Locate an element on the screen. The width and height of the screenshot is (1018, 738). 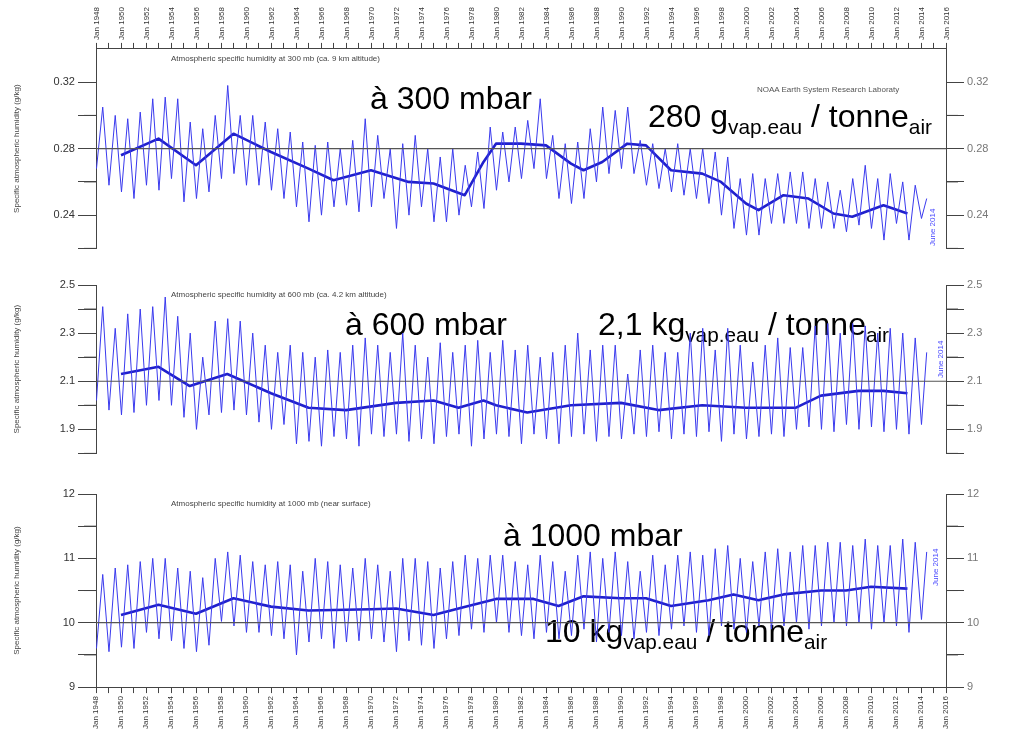
x-tick-label: Jan 1992 is located at coordinates (646, 712).